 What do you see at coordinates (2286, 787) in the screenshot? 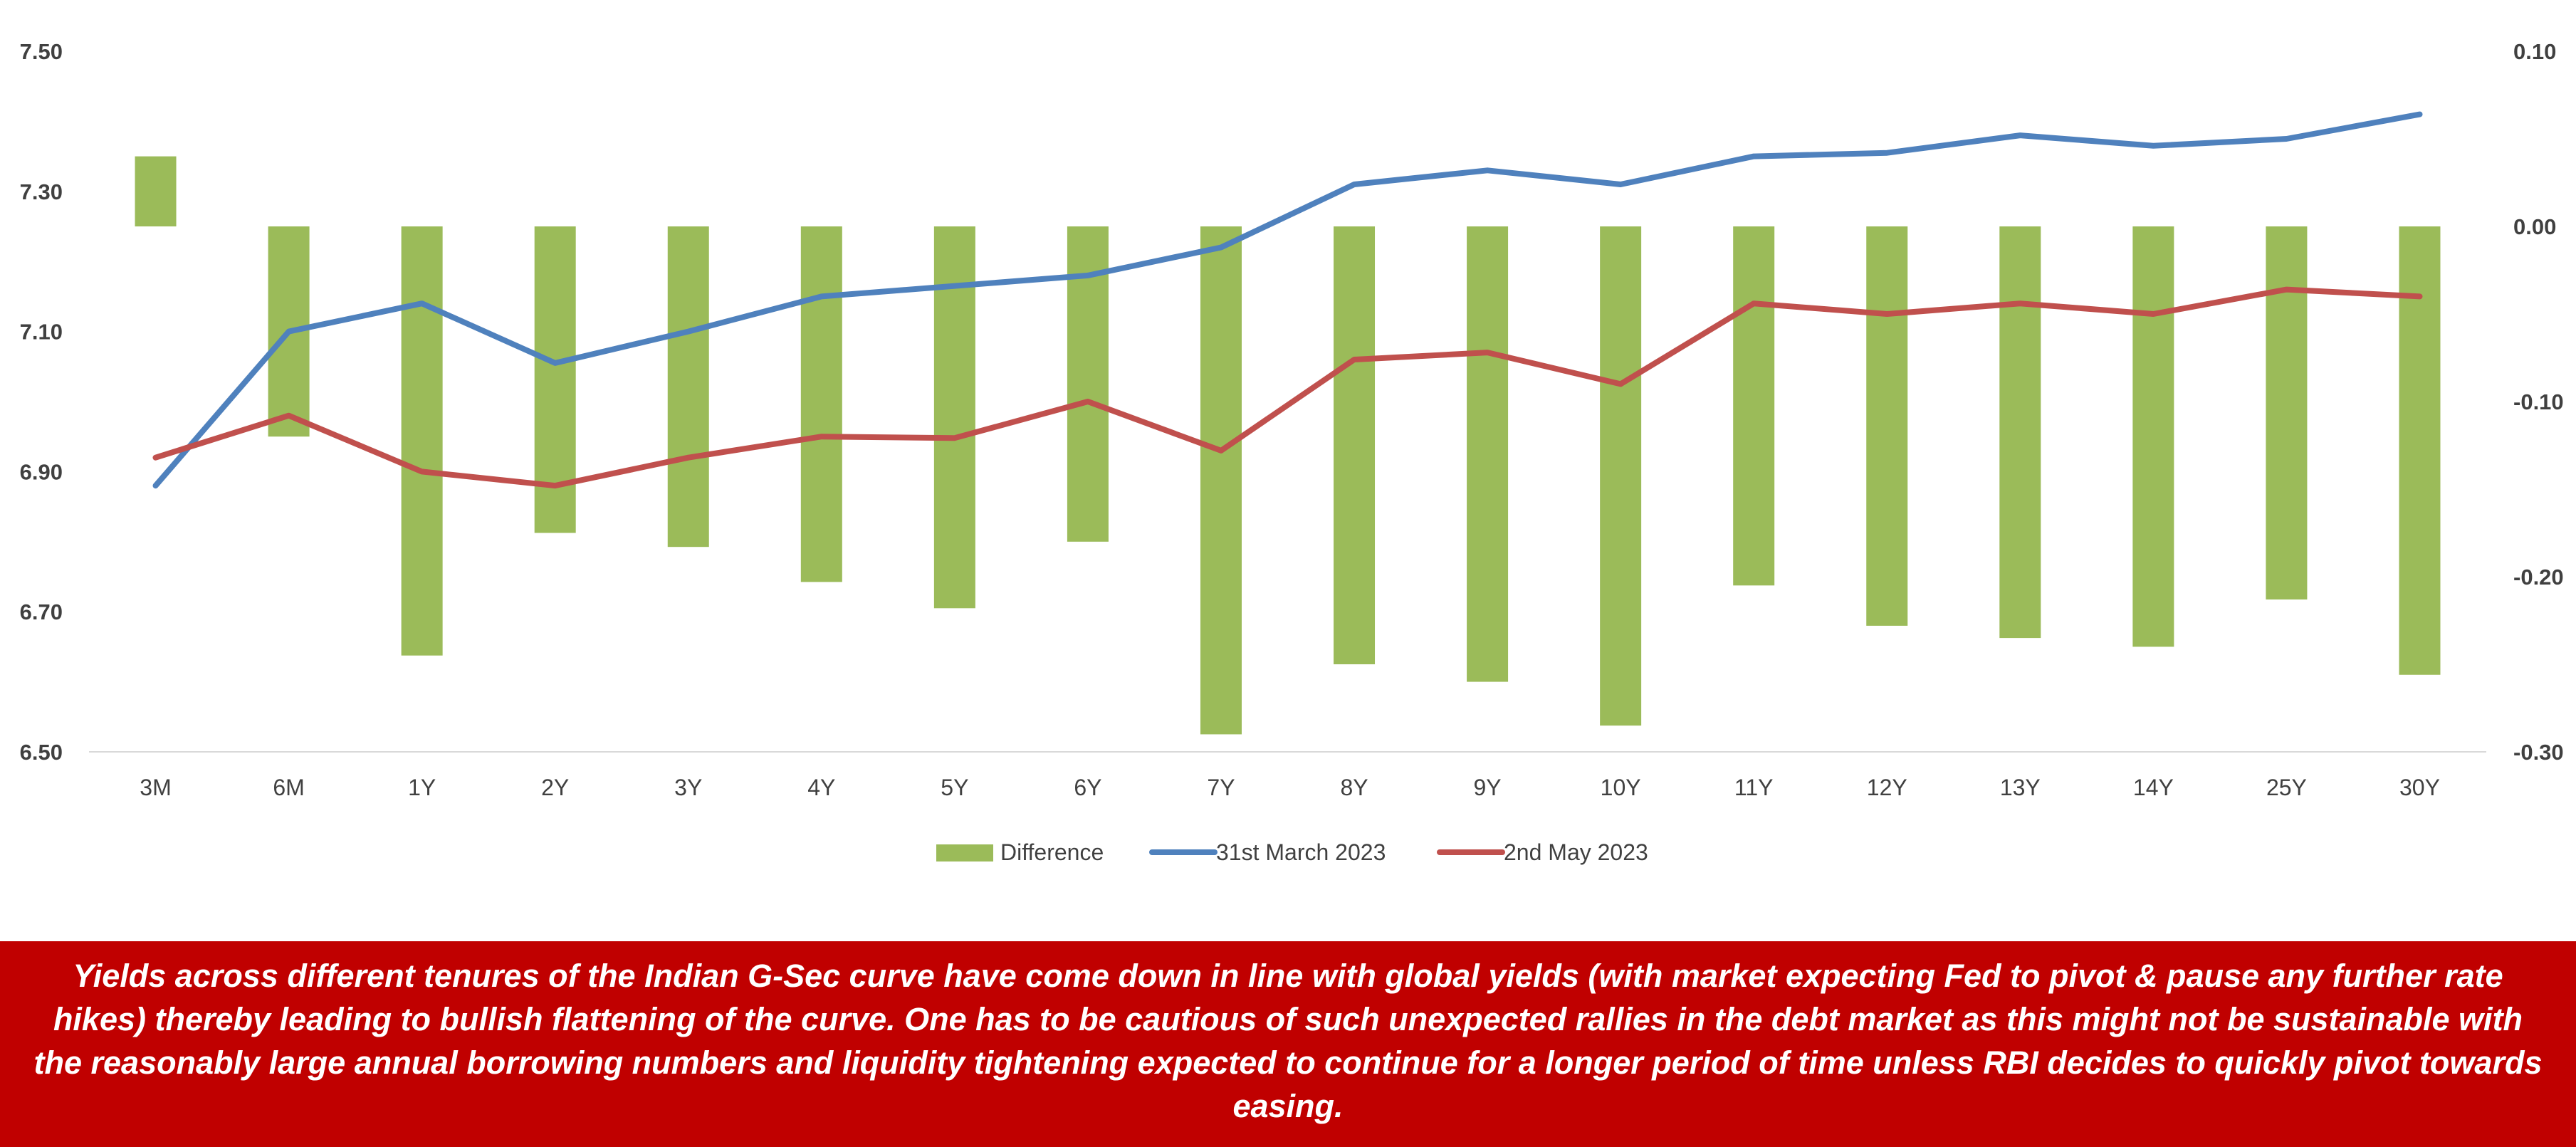
I see `x-axis-tick-label: 25Y` at bounding box center [2286, 787].